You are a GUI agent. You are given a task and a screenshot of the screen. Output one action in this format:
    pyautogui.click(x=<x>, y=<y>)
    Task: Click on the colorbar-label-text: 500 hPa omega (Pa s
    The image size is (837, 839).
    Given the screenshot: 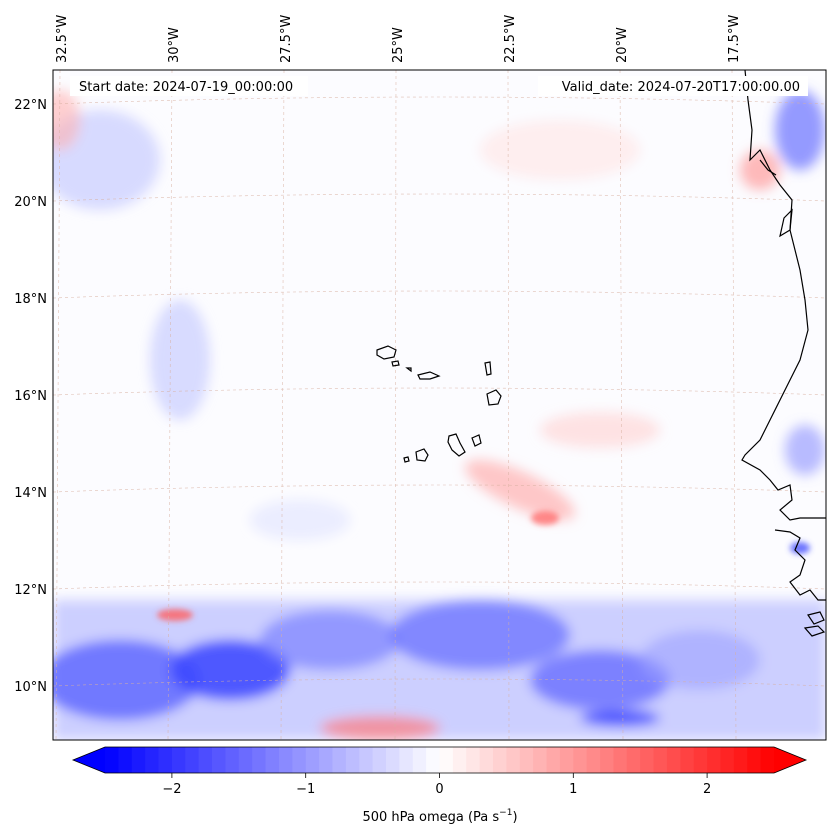 What is the action you would take?
    pyautogui.click(x=430, y=817)
    